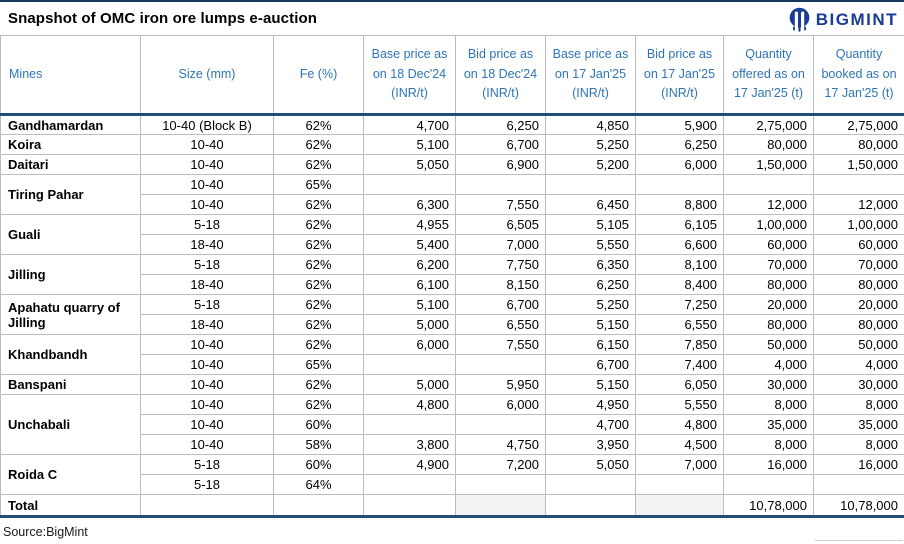 The image size is (904, 544). I want to click on cell-fe: 64%, so click(318, 484).